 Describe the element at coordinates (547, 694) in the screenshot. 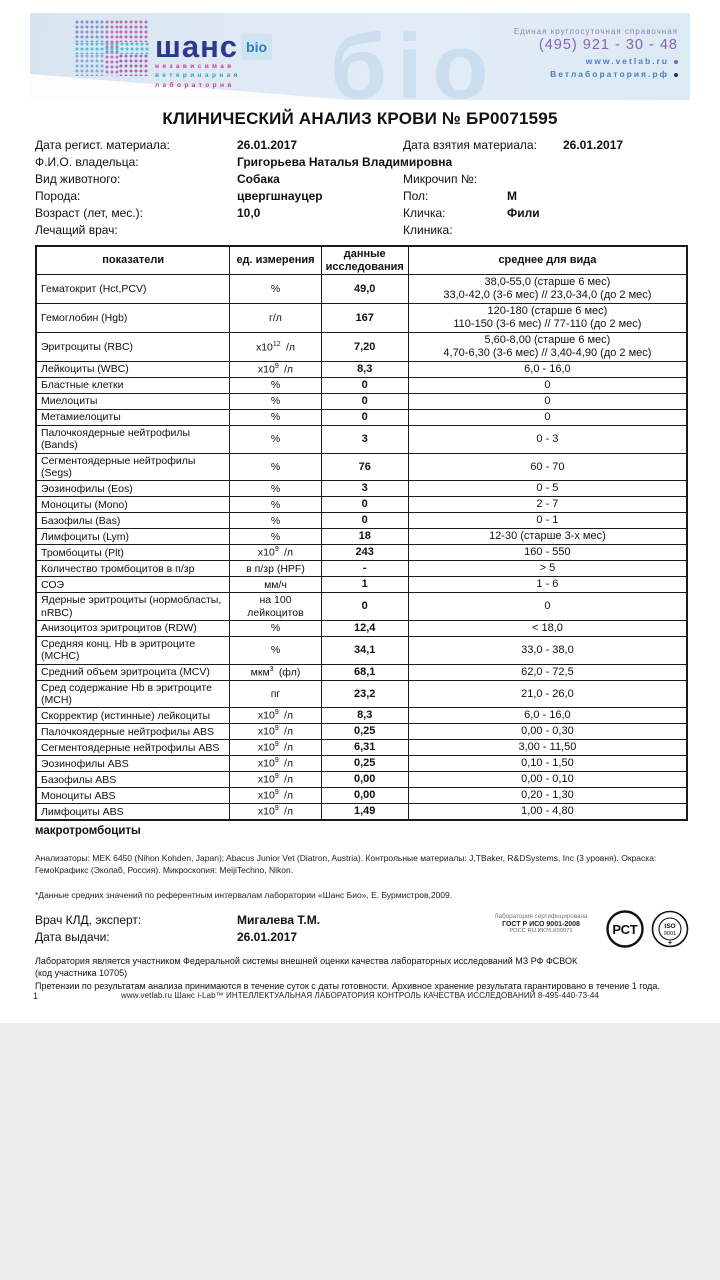

I see `reference-range-cell: 21,0 - 26,0` at that location.